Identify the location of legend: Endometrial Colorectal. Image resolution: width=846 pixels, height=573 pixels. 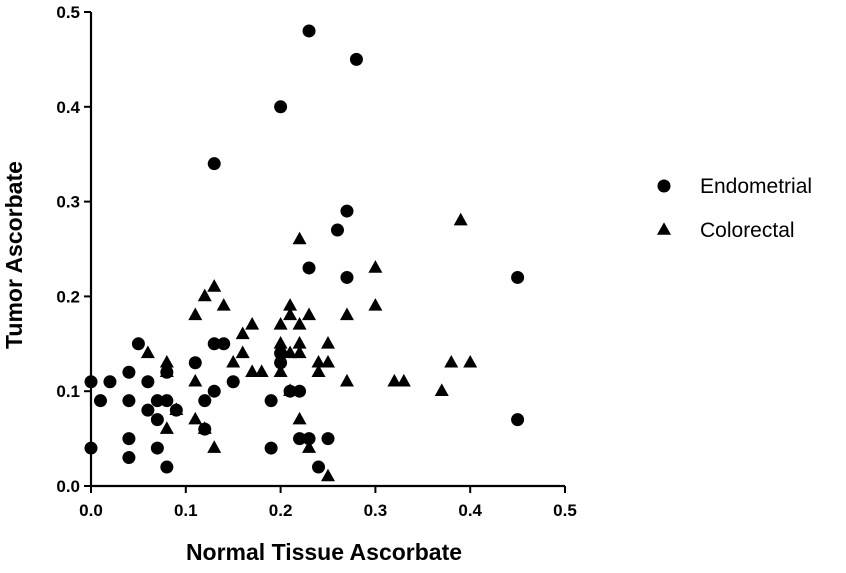
(734, 208).